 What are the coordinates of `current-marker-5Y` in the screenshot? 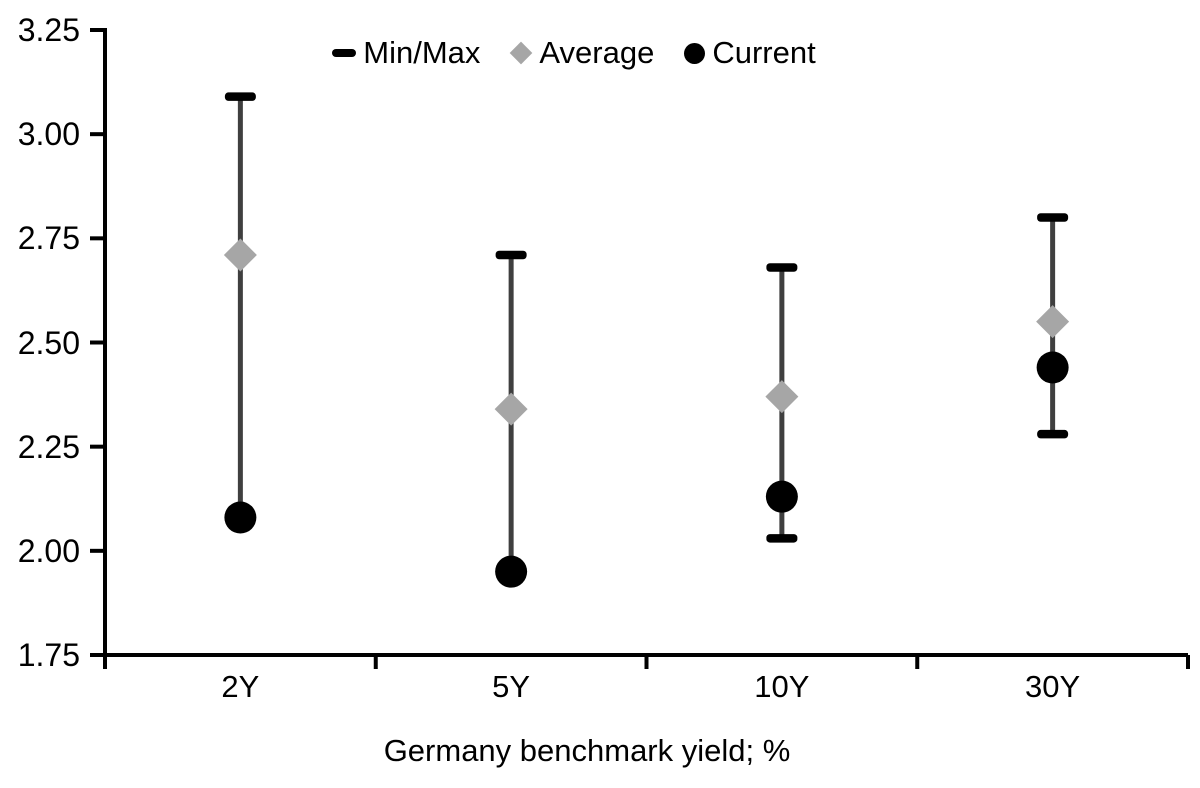 It's located at (511, 571).